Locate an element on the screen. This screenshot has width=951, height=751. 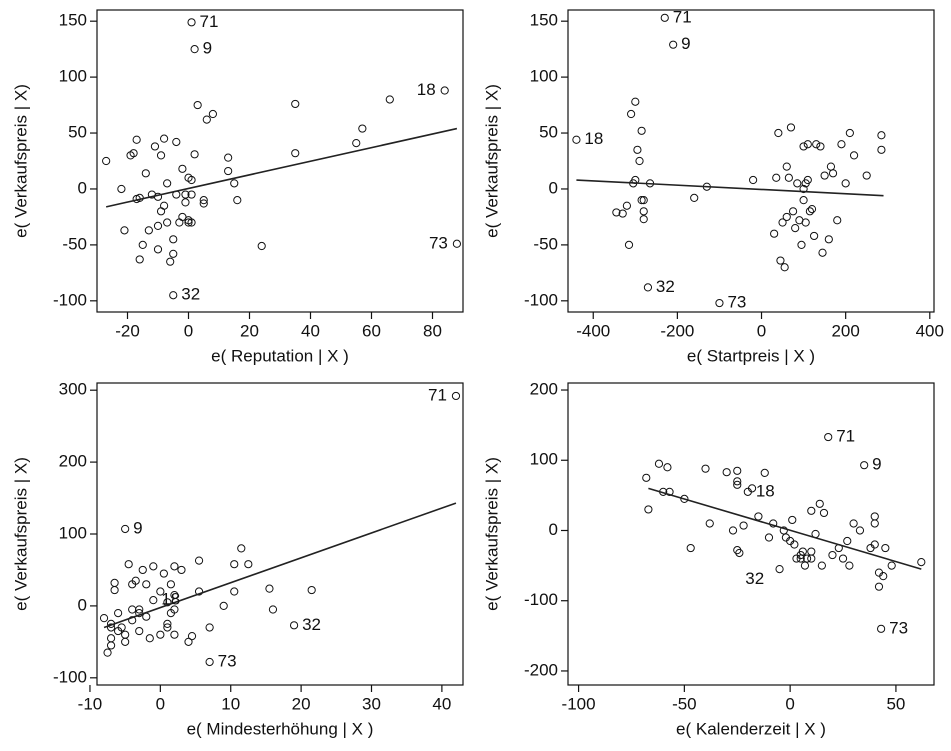
x-tick-label: -20 is located at coordinates (127, 330).